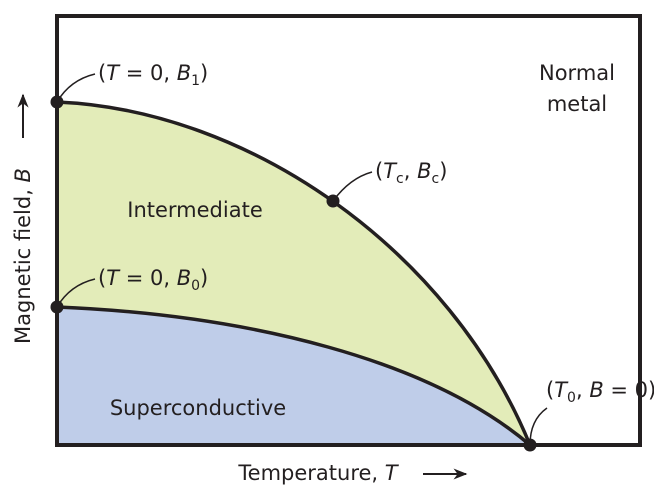 The width and height of the screenshot is (654, 491). I want to click on point-label: (T0, B = 0), so click(600, 392).